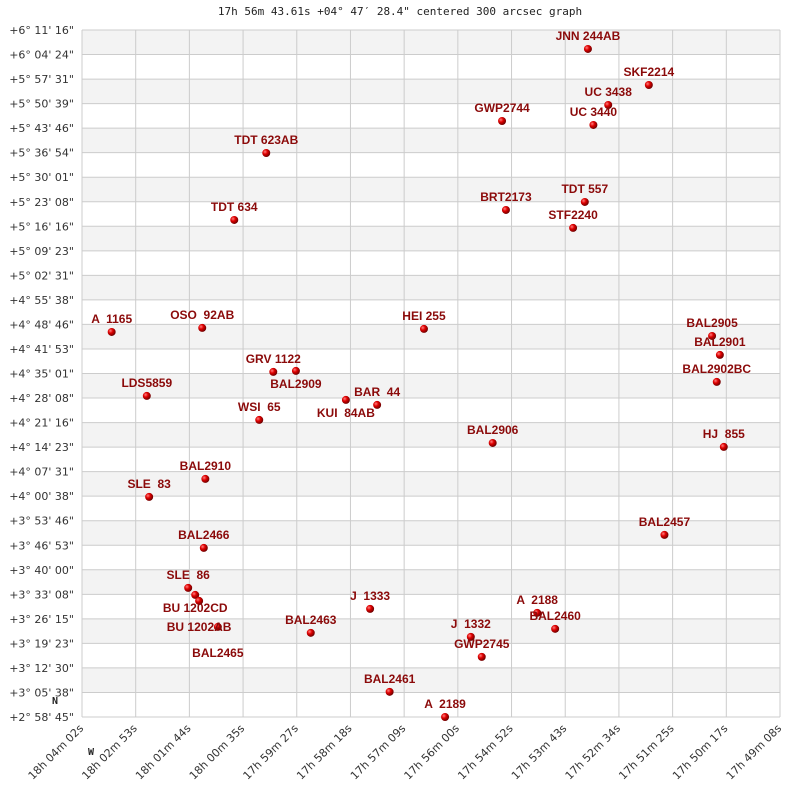  What do you see at coordinates (378, 752) in the screenshot?
I see `x-tick-label: 17h 57m 09s` at bounding box center [378, 752].